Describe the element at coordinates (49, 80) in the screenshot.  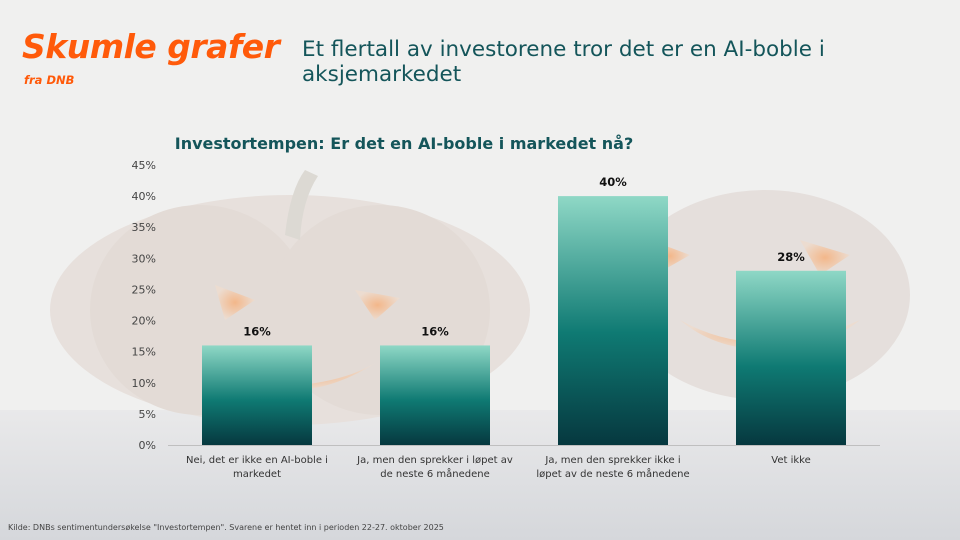
I see `brand-subtitle: fra DNB` at that location.